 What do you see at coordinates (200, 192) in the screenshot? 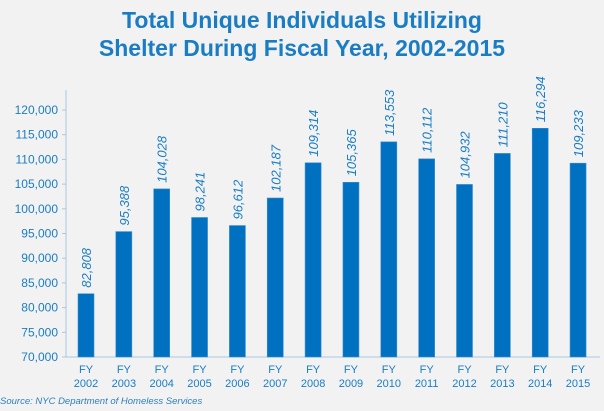
I see `data-label: 98,241` at bounding box center [200, 192].